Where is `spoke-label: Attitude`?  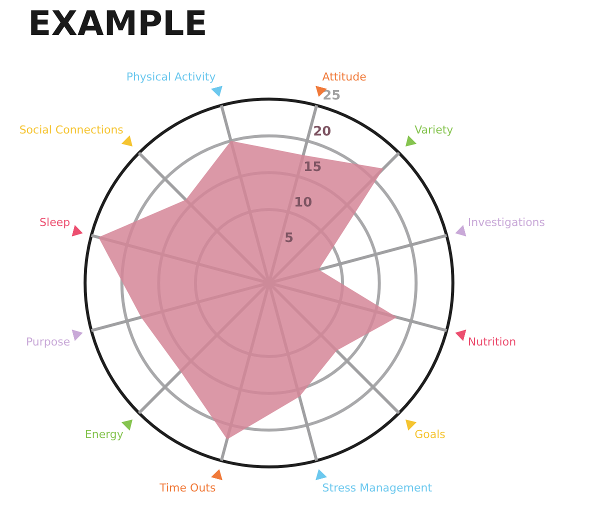 spoke-label: Attitude is located at coordinates (344, 77).